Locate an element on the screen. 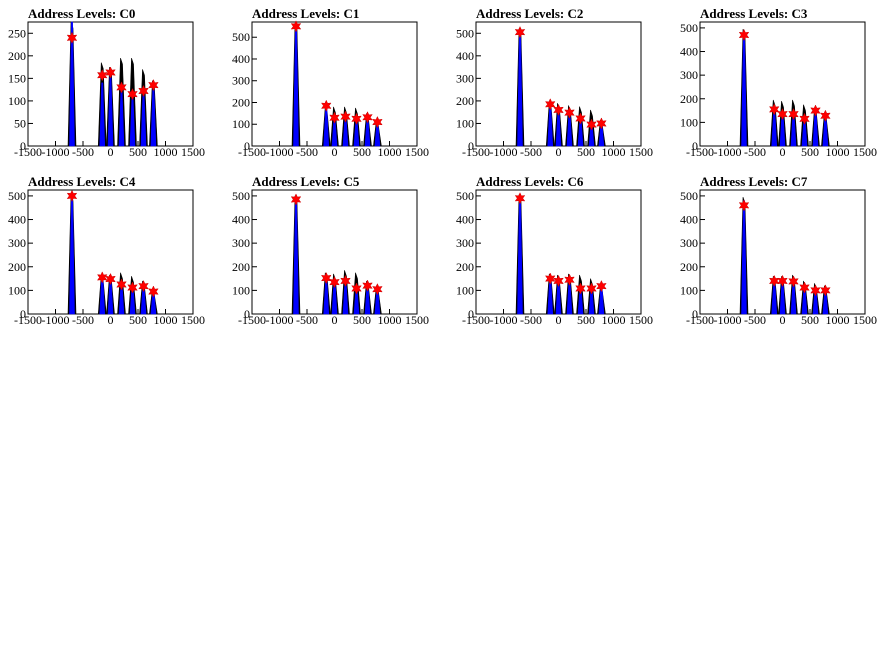 Image resolution: width=896 pixels, height=672 pixels. y-tick-label: 250 is located at coordinates (17, 33).